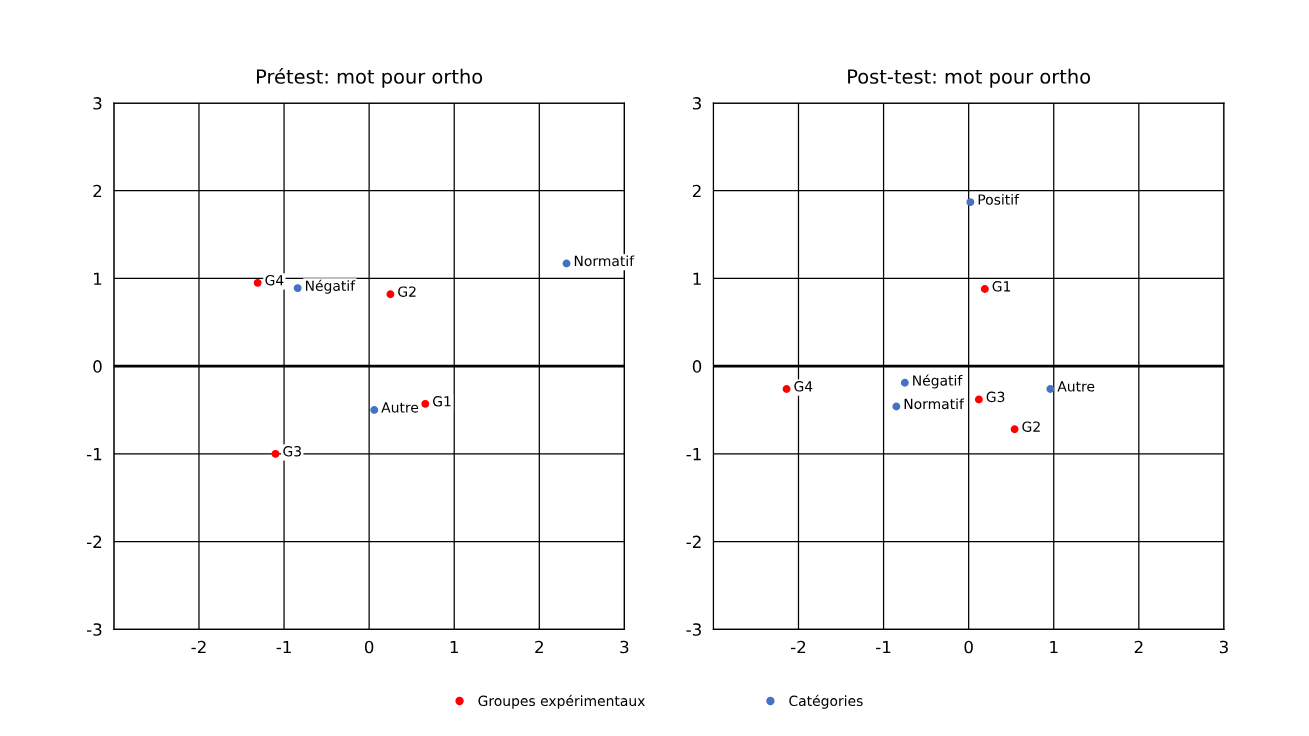  What do you see at coordinates (370, 78) in the screenshot?
I see `chart-title: Prétest: mot pour ortho` at bounding box center [370, 78].